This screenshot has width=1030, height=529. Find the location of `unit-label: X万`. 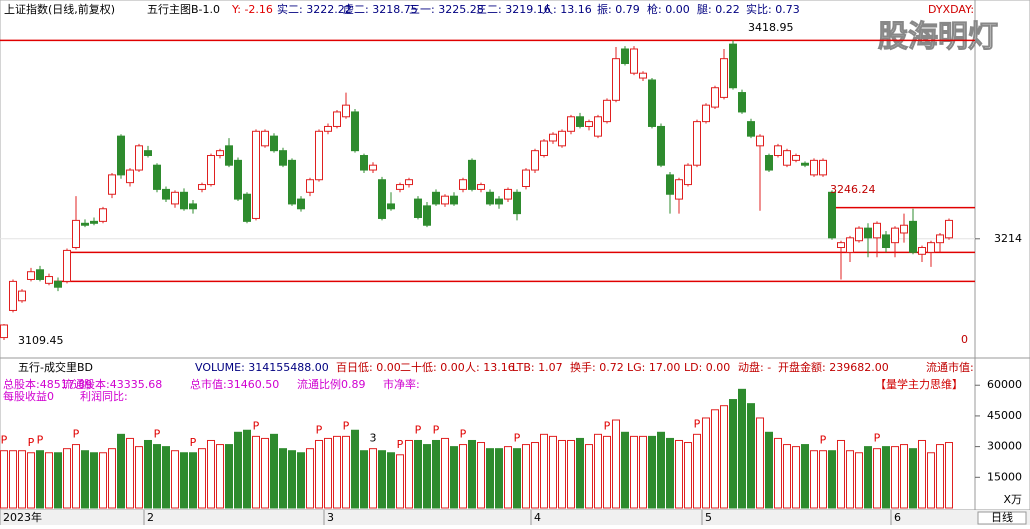

unit-label: X万 is located at coordinates (1012, 499).